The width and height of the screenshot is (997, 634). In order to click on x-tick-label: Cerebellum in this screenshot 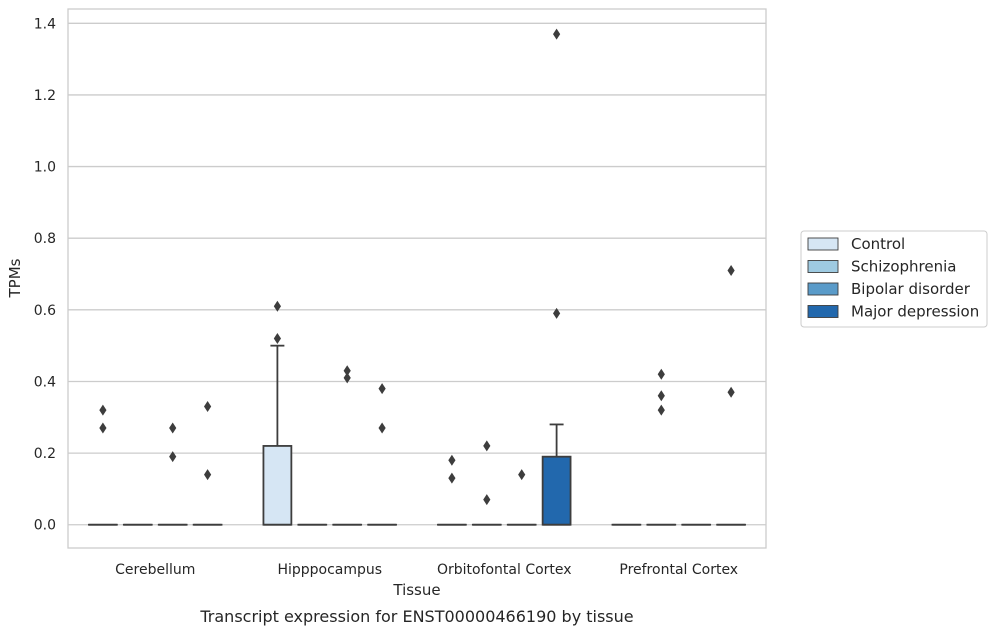, I will do `click(155, 570)`.